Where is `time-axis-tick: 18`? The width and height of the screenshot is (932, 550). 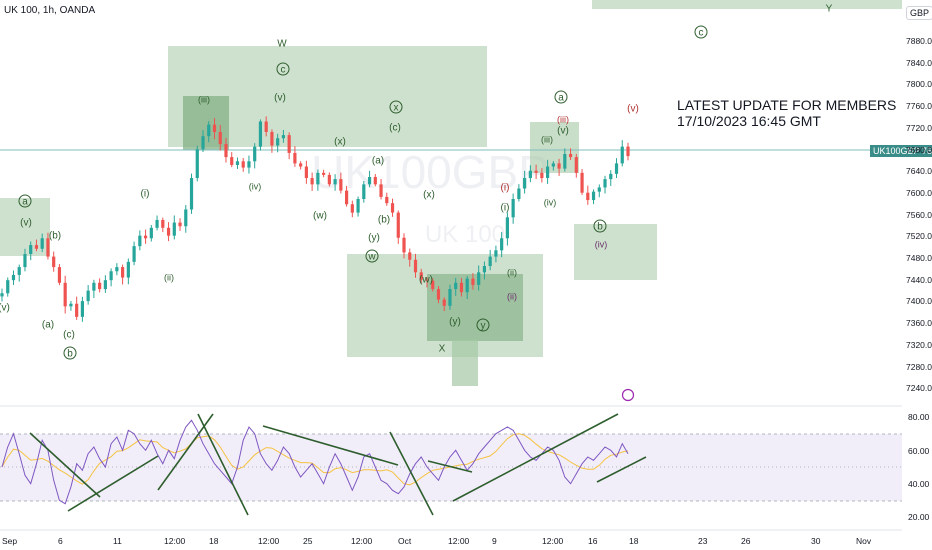
time-axis-tick: 18 is located at coordinates (214, 541).